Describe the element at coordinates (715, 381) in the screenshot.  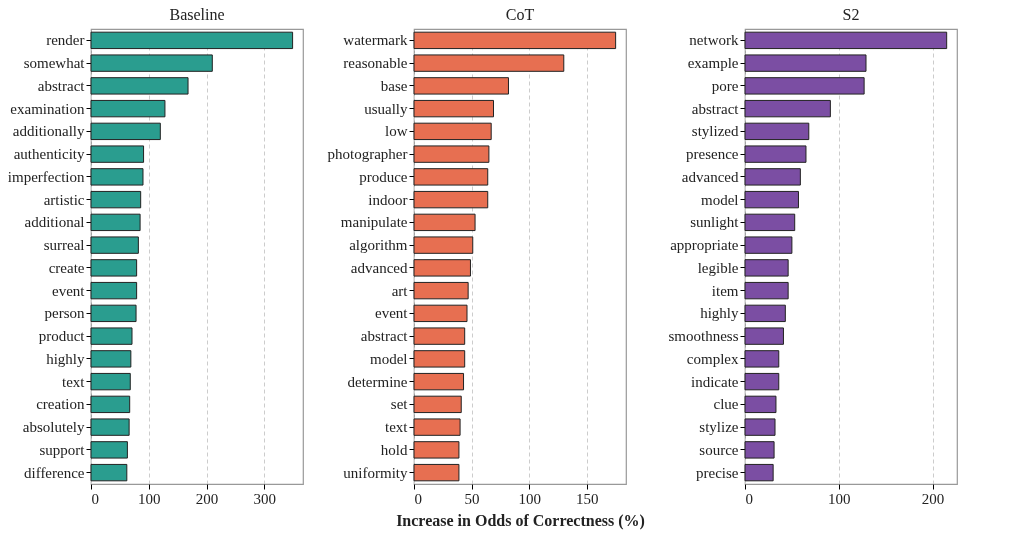
I see `y-tick-label: indicate` at that location.